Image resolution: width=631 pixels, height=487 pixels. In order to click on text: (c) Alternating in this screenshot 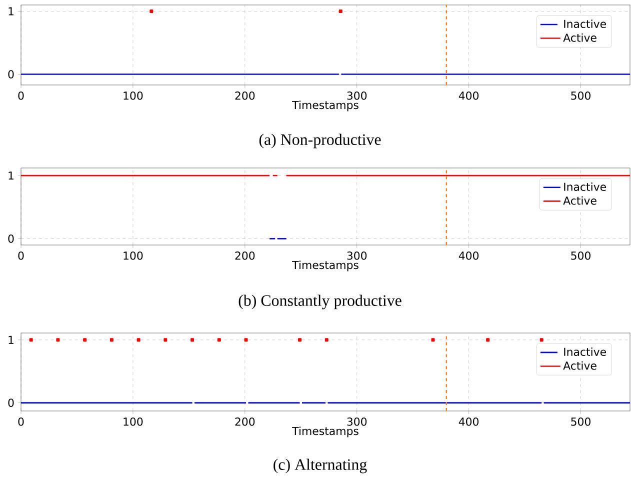, I will do `click(320, 466)`.